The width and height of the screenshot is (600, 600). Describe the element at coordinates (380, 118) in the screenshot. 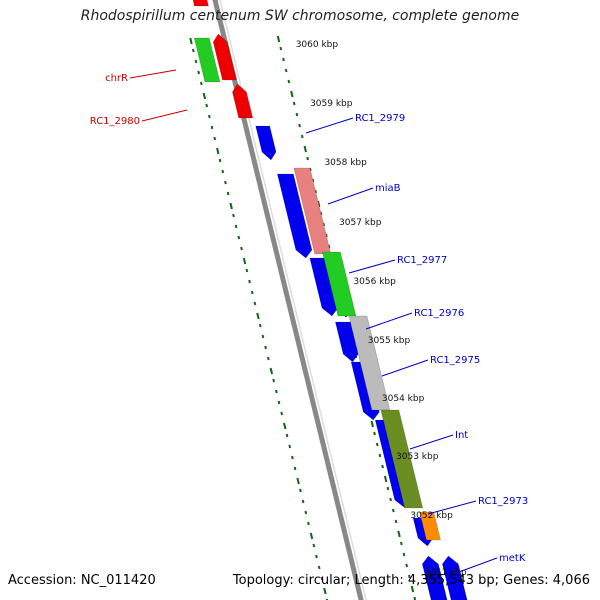

I see `gene-label-RC1_2979: RC1_2979` at that location.